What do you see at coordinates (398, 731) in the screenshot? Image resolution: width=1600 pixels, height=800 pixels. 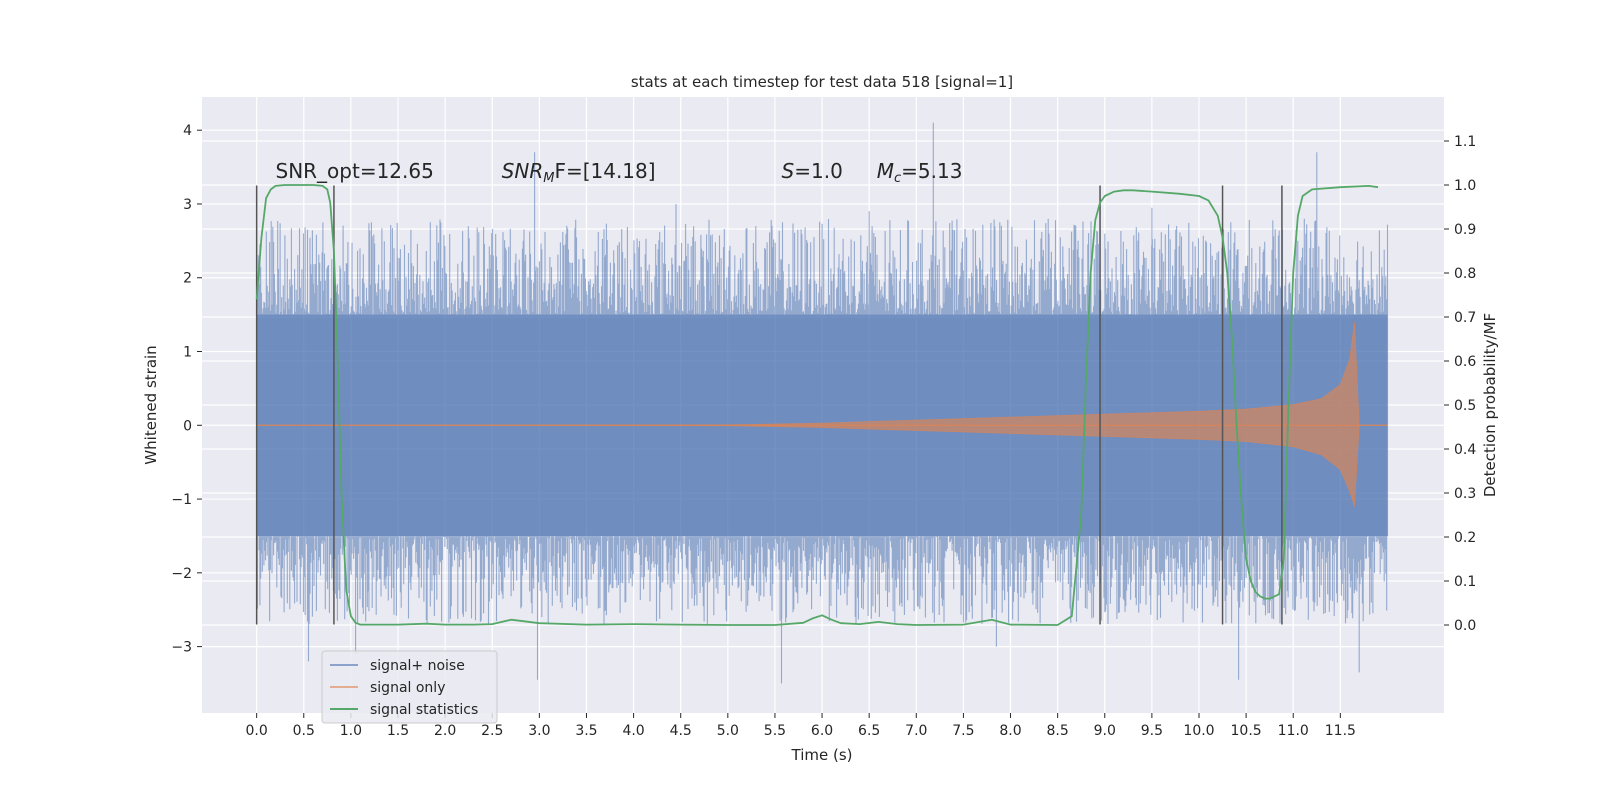 I see `x-tick-label: 1.5` at bounding box center [398, 731].